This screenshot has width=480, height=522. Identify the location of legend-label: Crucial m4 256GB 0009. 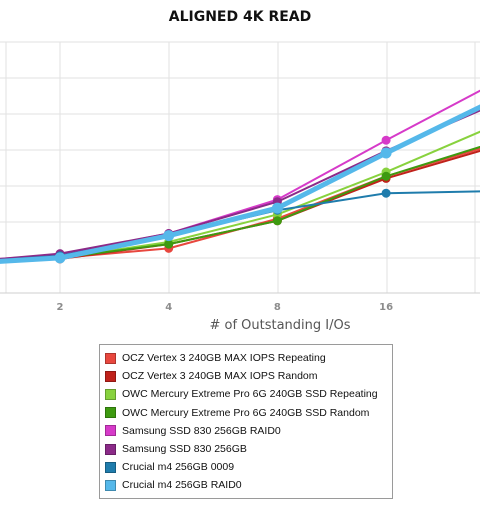
(178, 467).